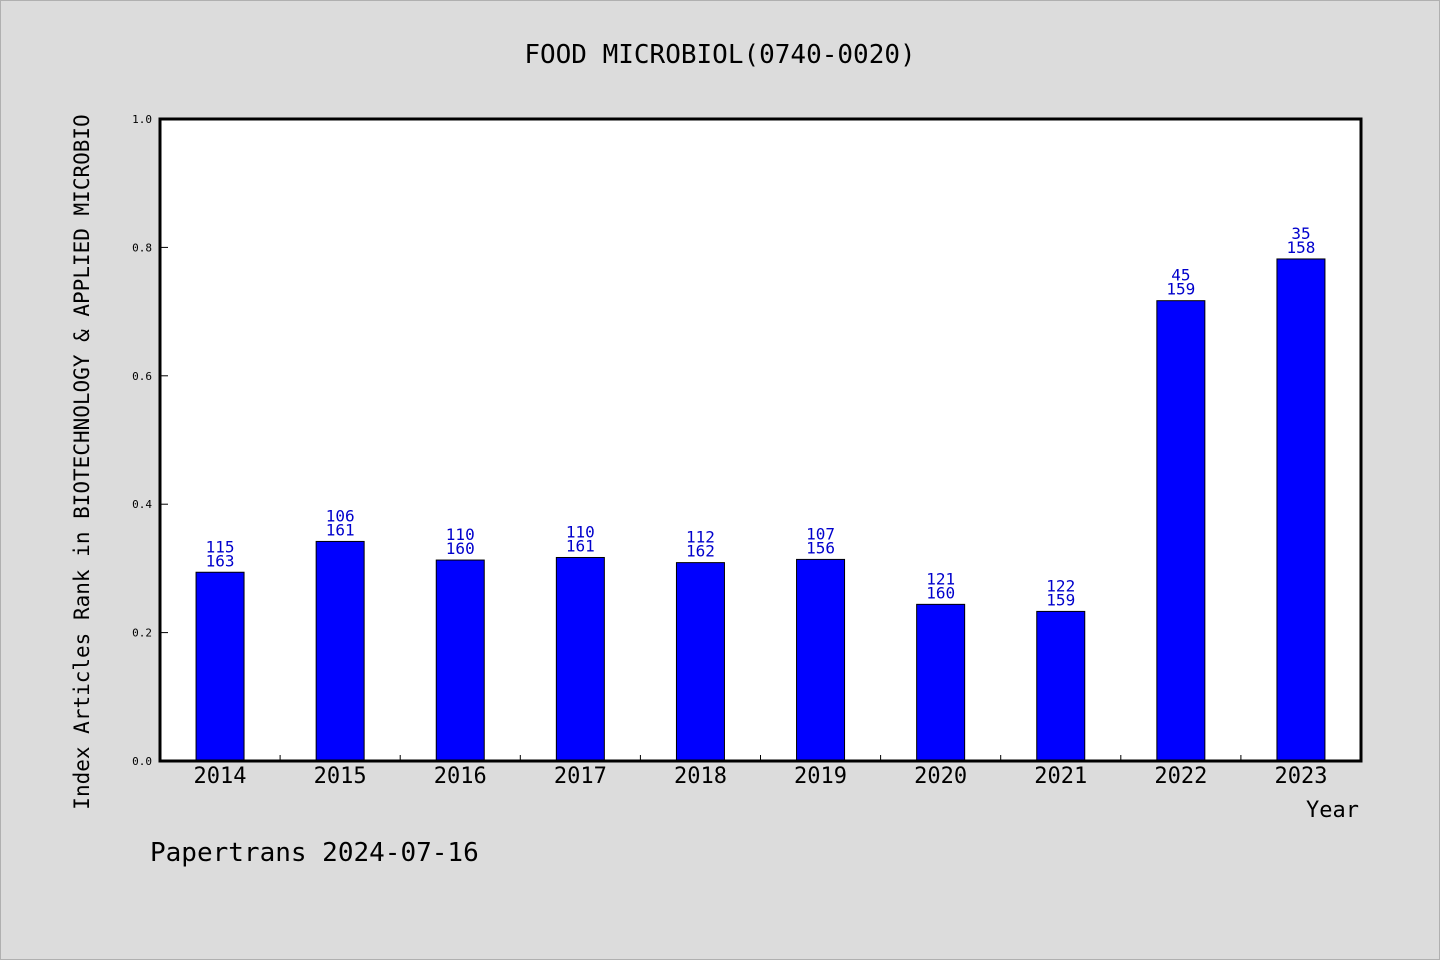 The width and height of the screenshot is (1440, 960). What do you see at coordinates (1300, 233) in the screenshot?
I see `bar-rank-label: 35` at bounding box center [1300, 233].